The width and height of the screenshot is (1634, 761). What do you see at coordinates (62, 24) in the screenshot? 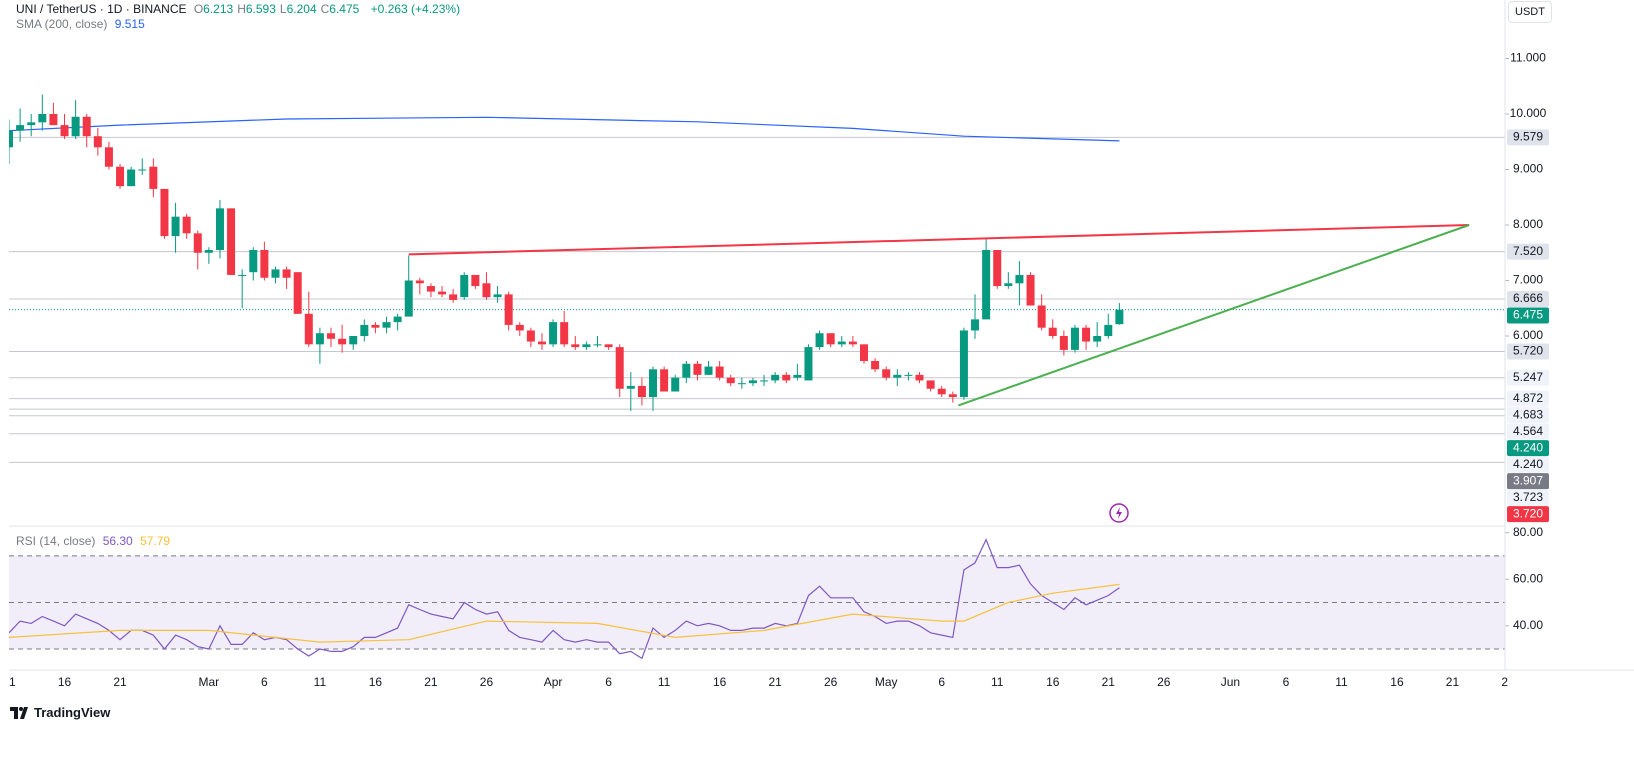
I see `sma-label: SMA (200, close)` at bounding box center [62, 24].